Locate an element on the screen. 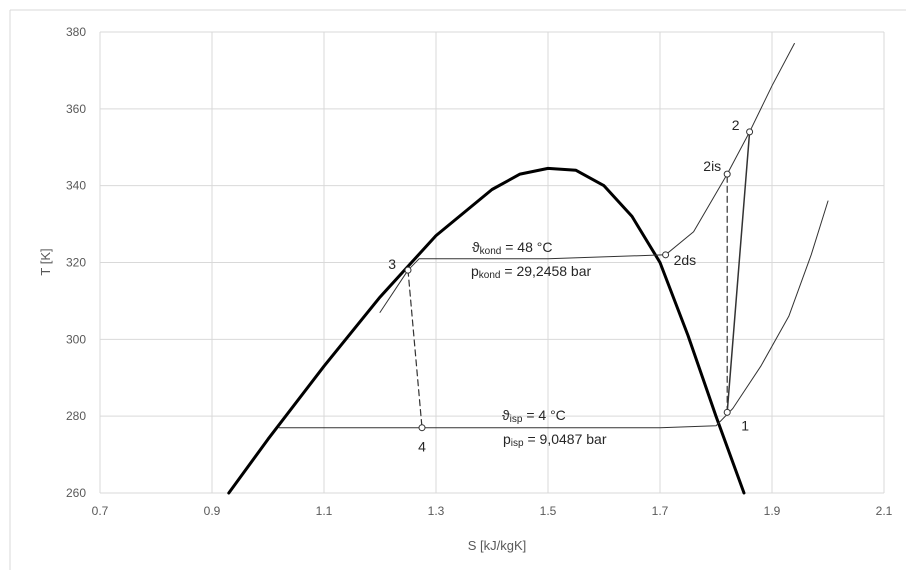 This screenshot has width=906, height=570. throttling-dashed-line is located at coordinates (415, 349).